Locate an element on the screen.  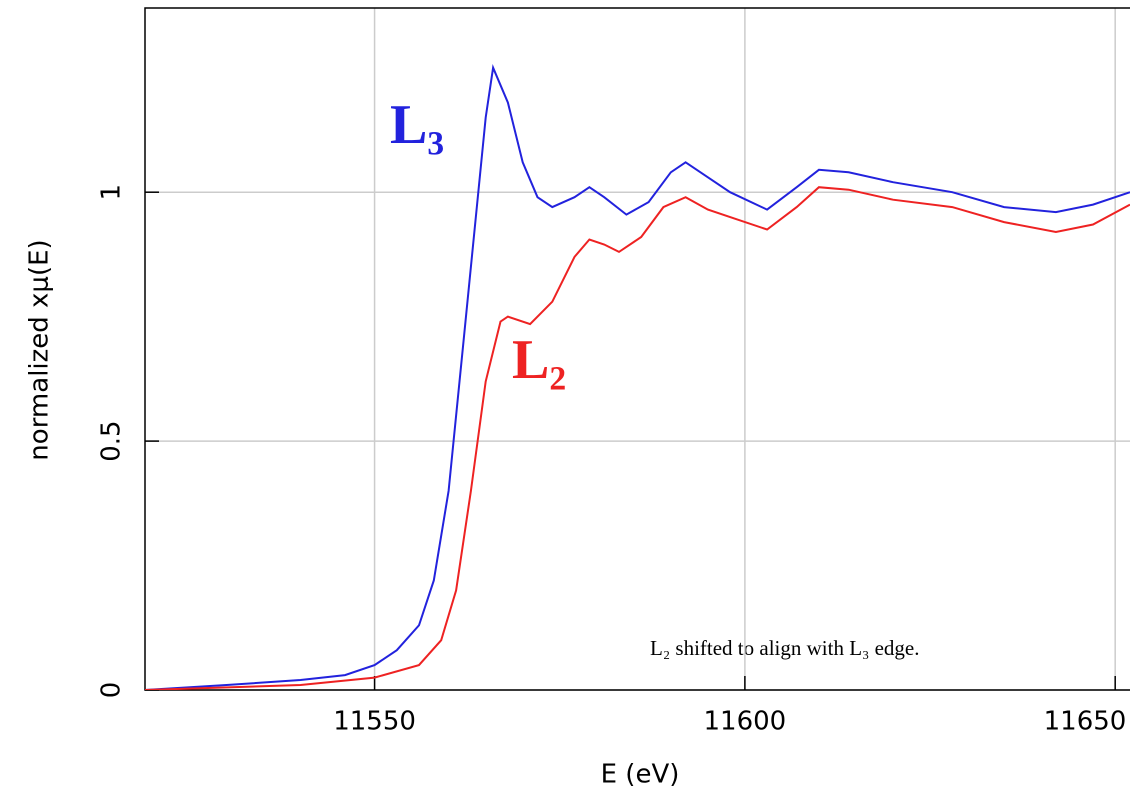
x-tick-label: 11550 is located at coordinates (374, 722).